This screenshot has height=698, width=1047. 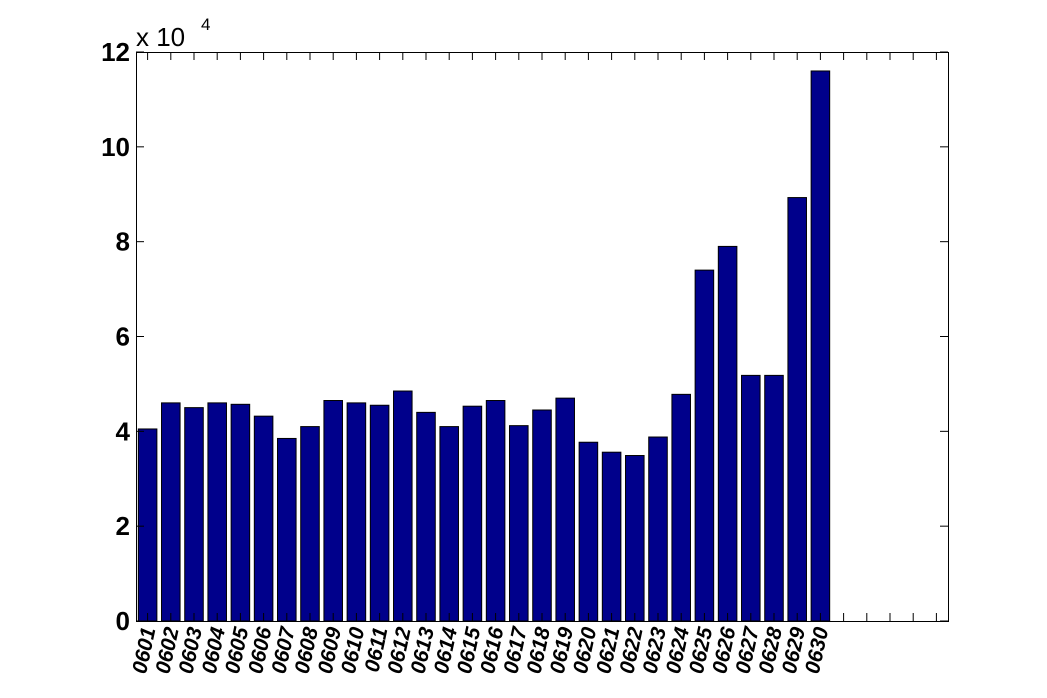 What do you see at coordinates (123, 431) in the screenshot?
I see `y-tick-label: 4` at bounding box center [123, 431].